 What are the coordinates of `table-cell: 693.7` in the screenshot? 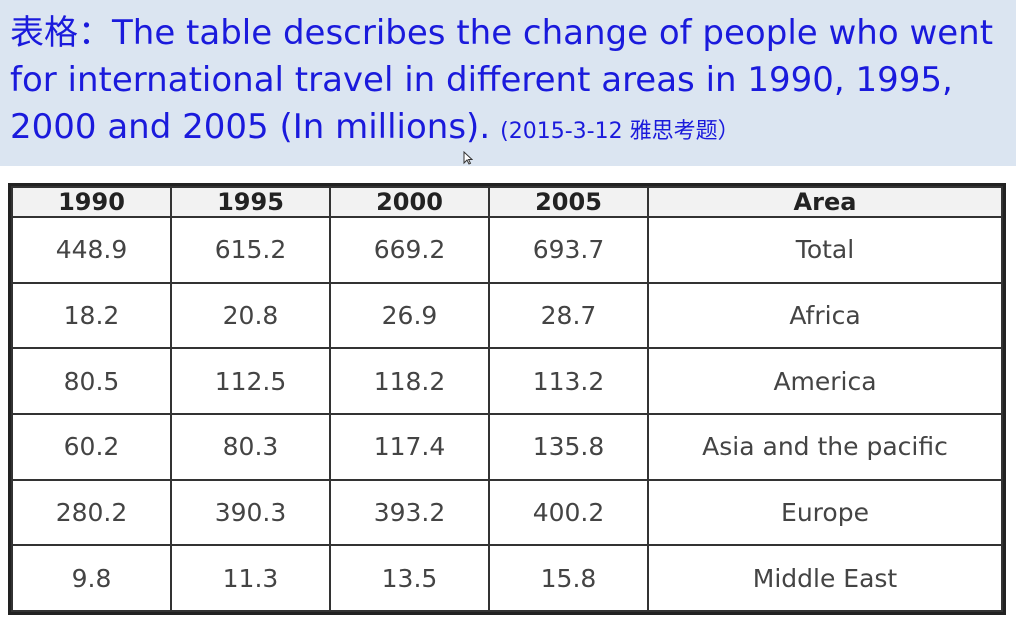 It's located at (568, 250).